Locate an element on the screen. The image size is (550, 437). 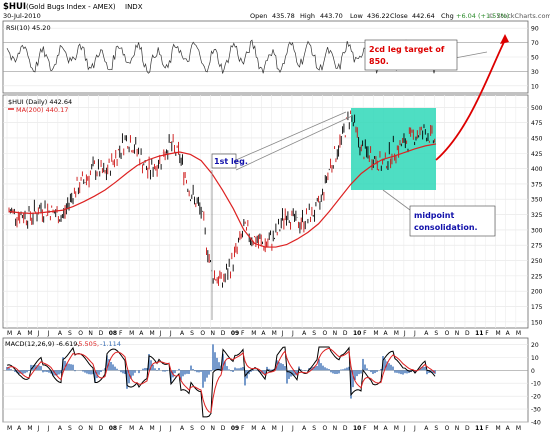
target-arrow is located at coordinates (470, 100).